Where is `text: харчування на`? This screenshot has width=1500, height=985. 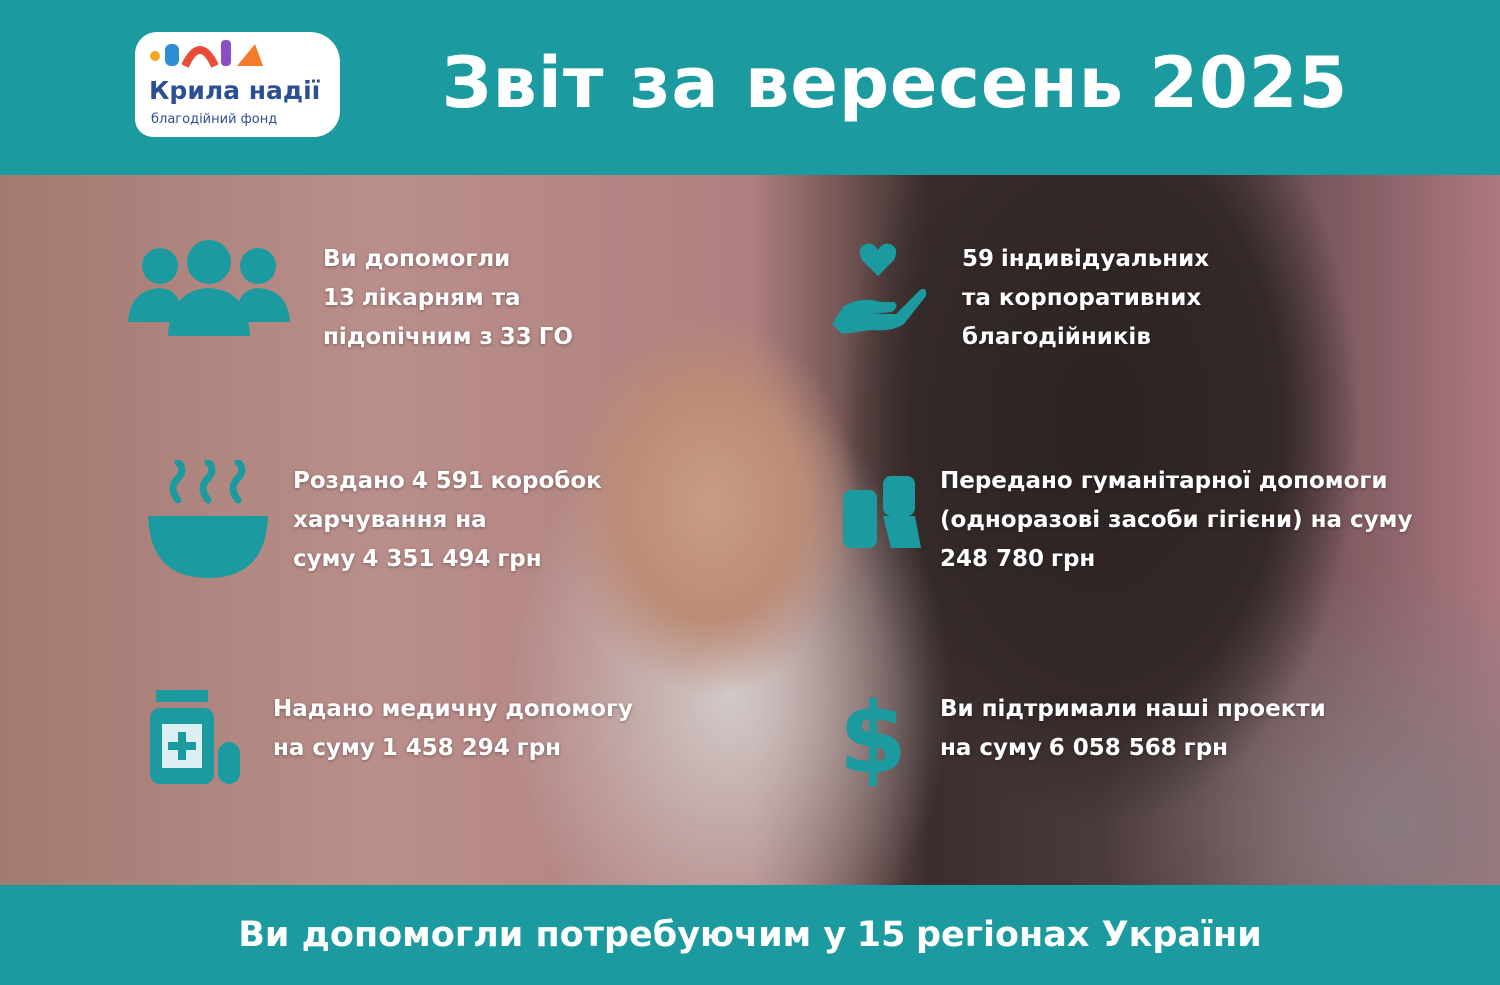 text: харчування на is located at coordinates (390, 520).